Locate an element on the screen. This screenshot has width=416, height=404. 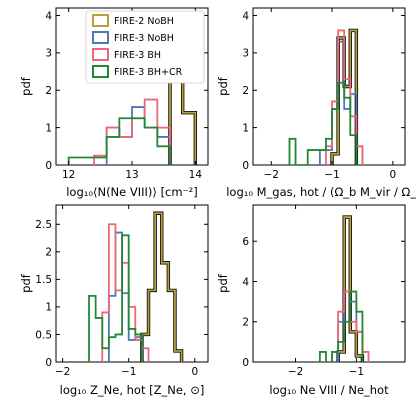
legend-label: FIRE-3 BH+CR is located at coordinates (148, 72).